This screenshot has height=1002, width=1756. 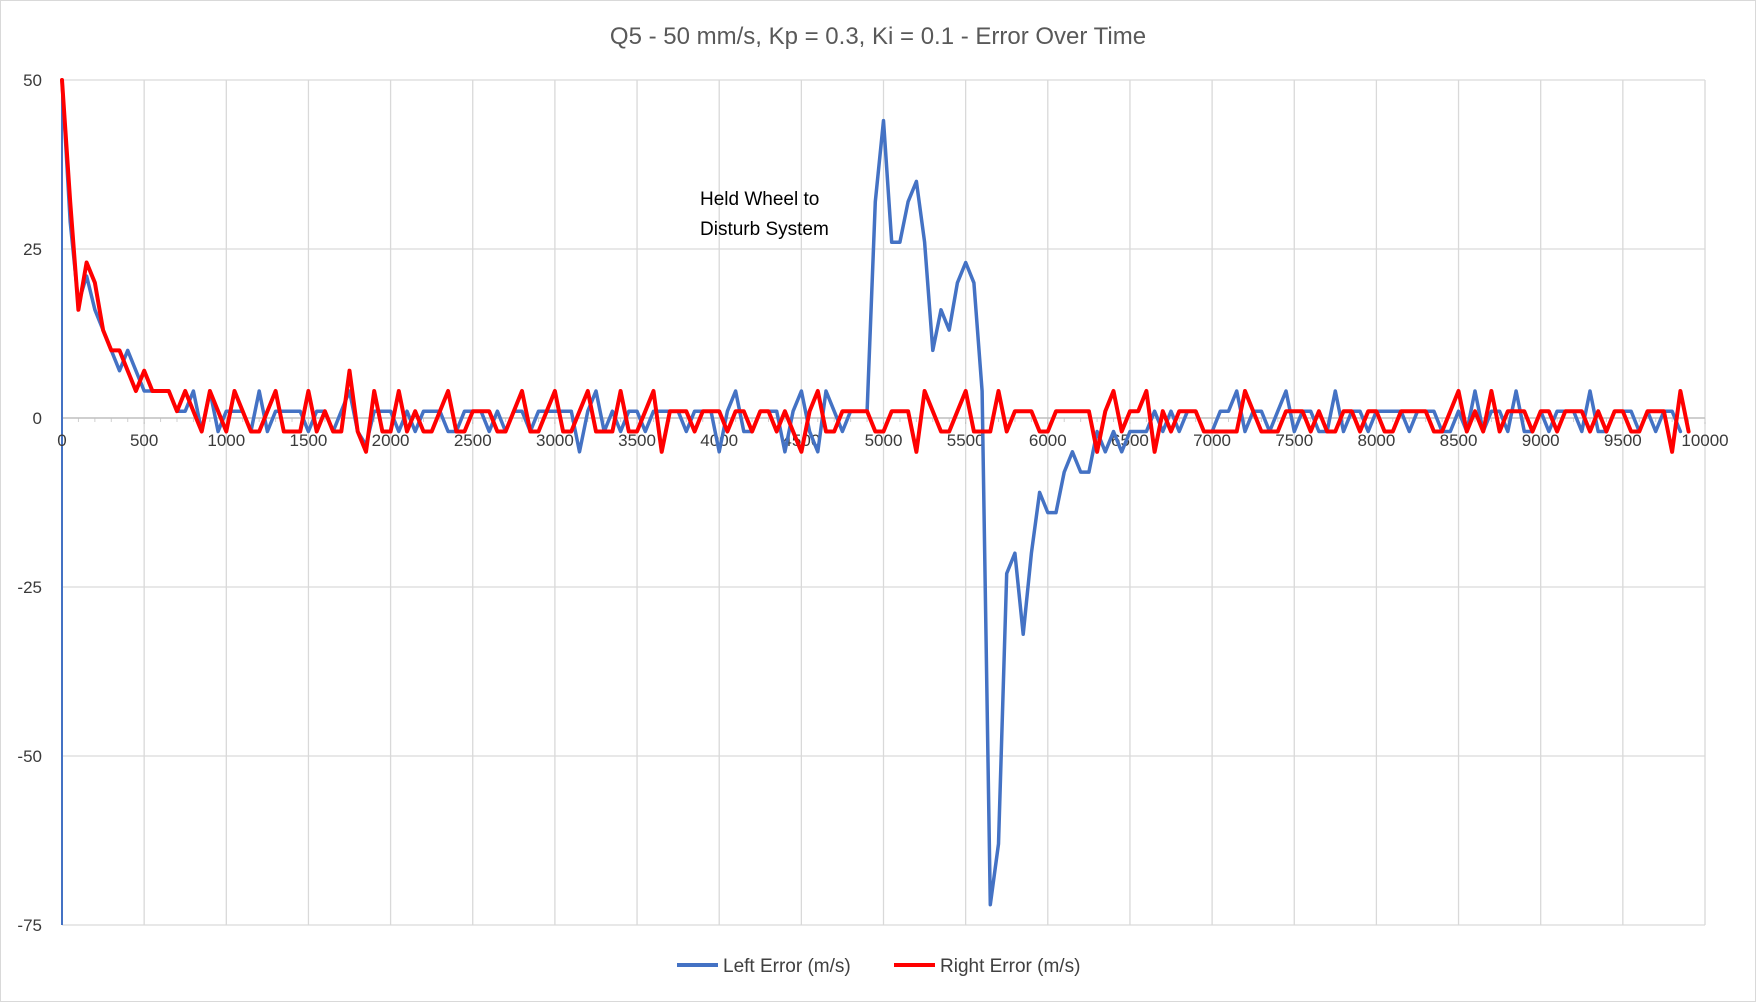 I want to click on y-tick-label: -50, so click(x=29, y=756).